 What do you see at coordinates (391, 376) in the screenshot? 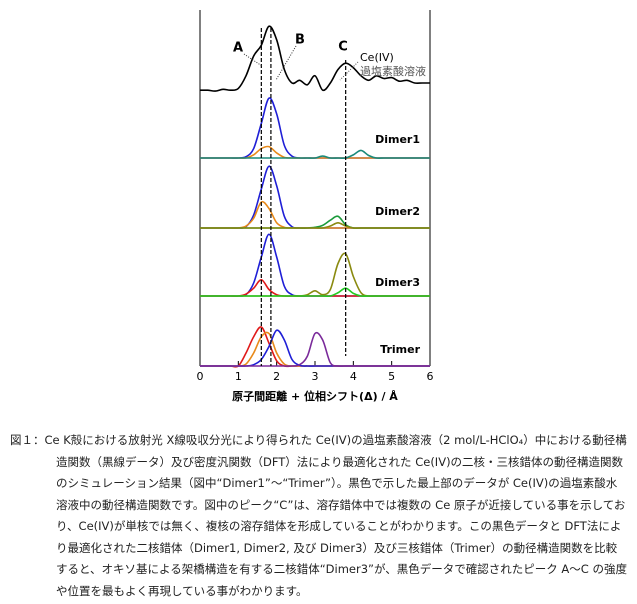
I see `x-tick-label: 5` at bounding box center [391, 376].